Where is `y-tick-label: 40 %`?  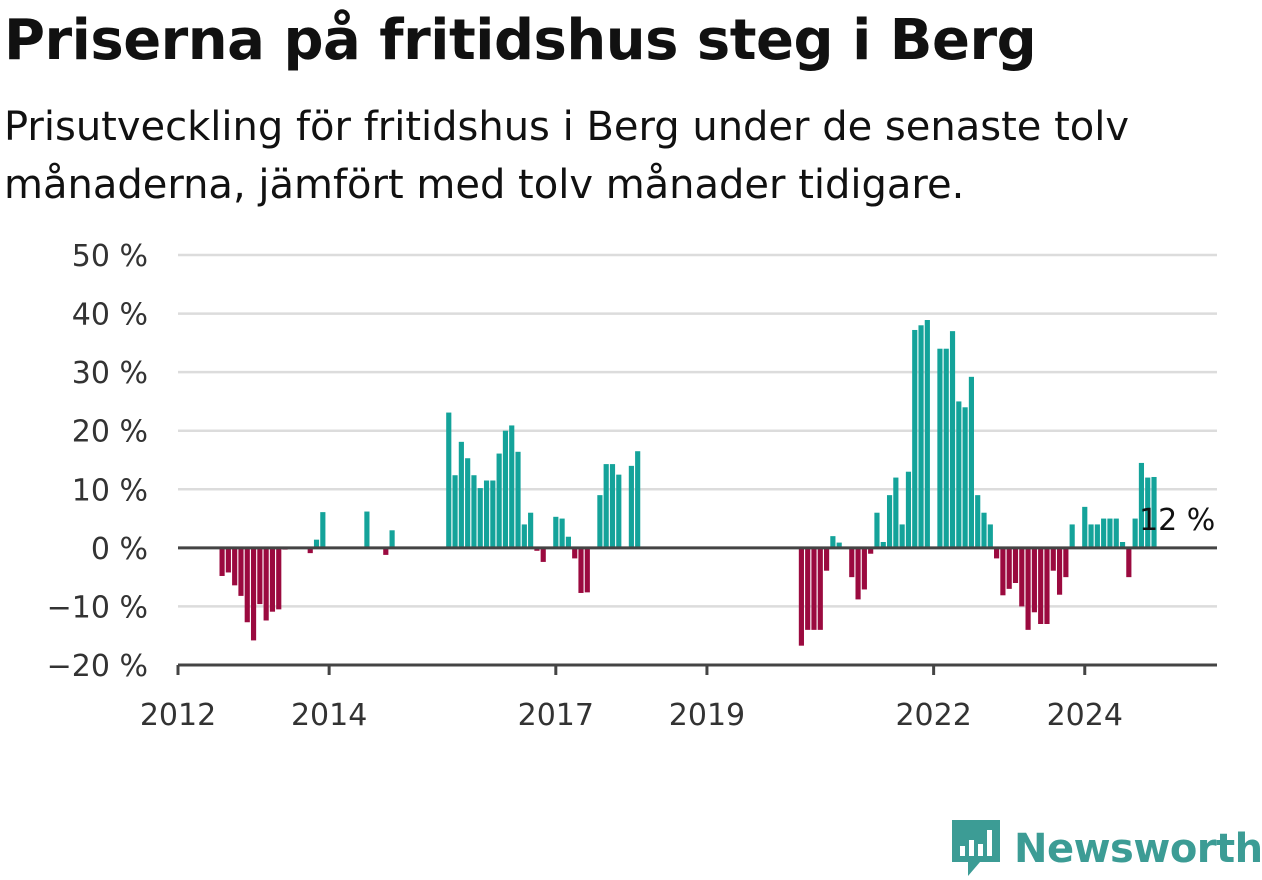
y-tick-label: 40 % is located at coordinates (110, 315).